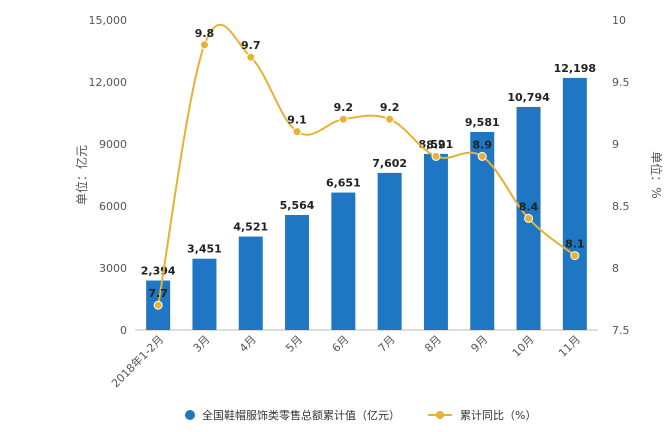 The height and width of the screenshot is (432, 670). Describe the element at coordinates (113, 206) in the screenshot. I see `y-left-tick-label: 6000` at that location.